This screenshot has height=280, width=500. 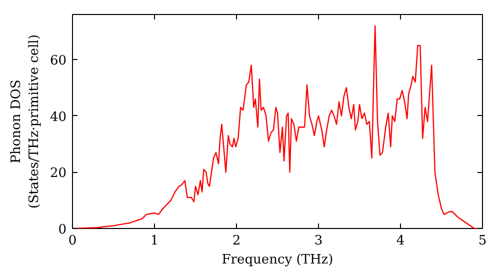 I want to click on y-tick-label: 40, so click(x=58, y=117).